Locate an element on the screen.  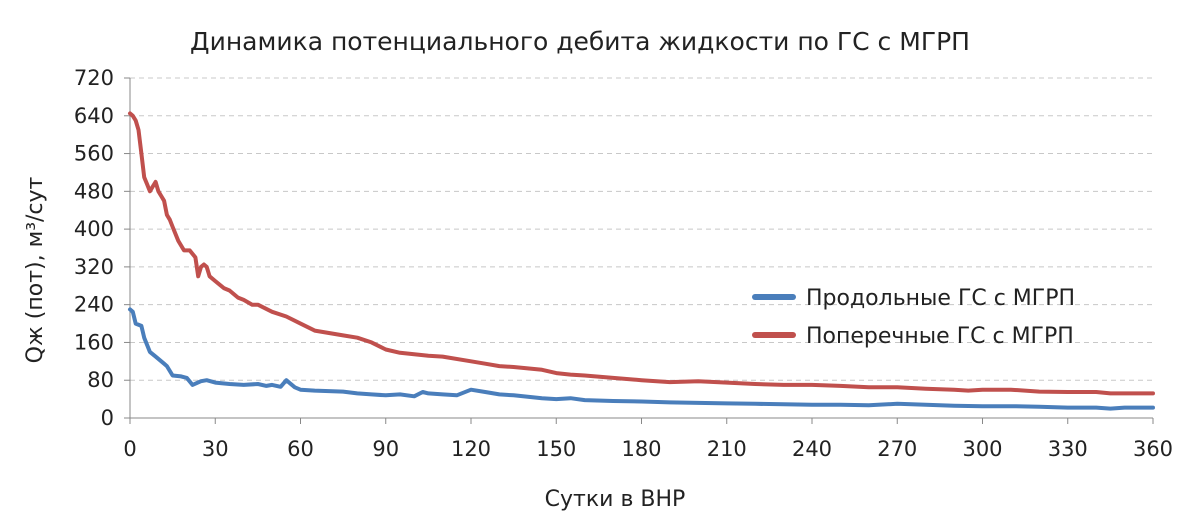
legend-item-longitudinal: Продольные ГС с МГРП is located at coordinates (913, 298).